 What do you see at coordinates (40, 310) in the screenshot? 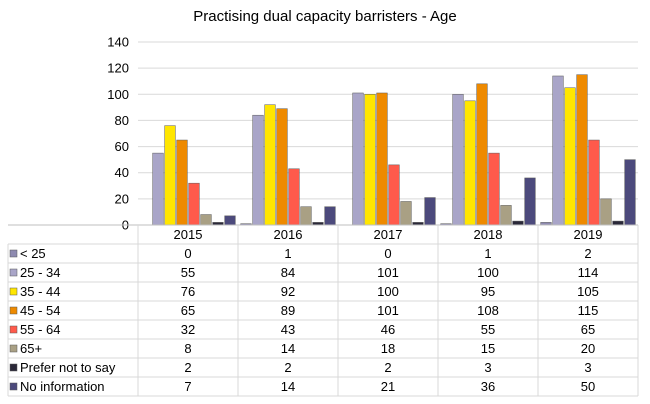
I see `legend-label: 45 - 54` at bounding box center [40, 310].